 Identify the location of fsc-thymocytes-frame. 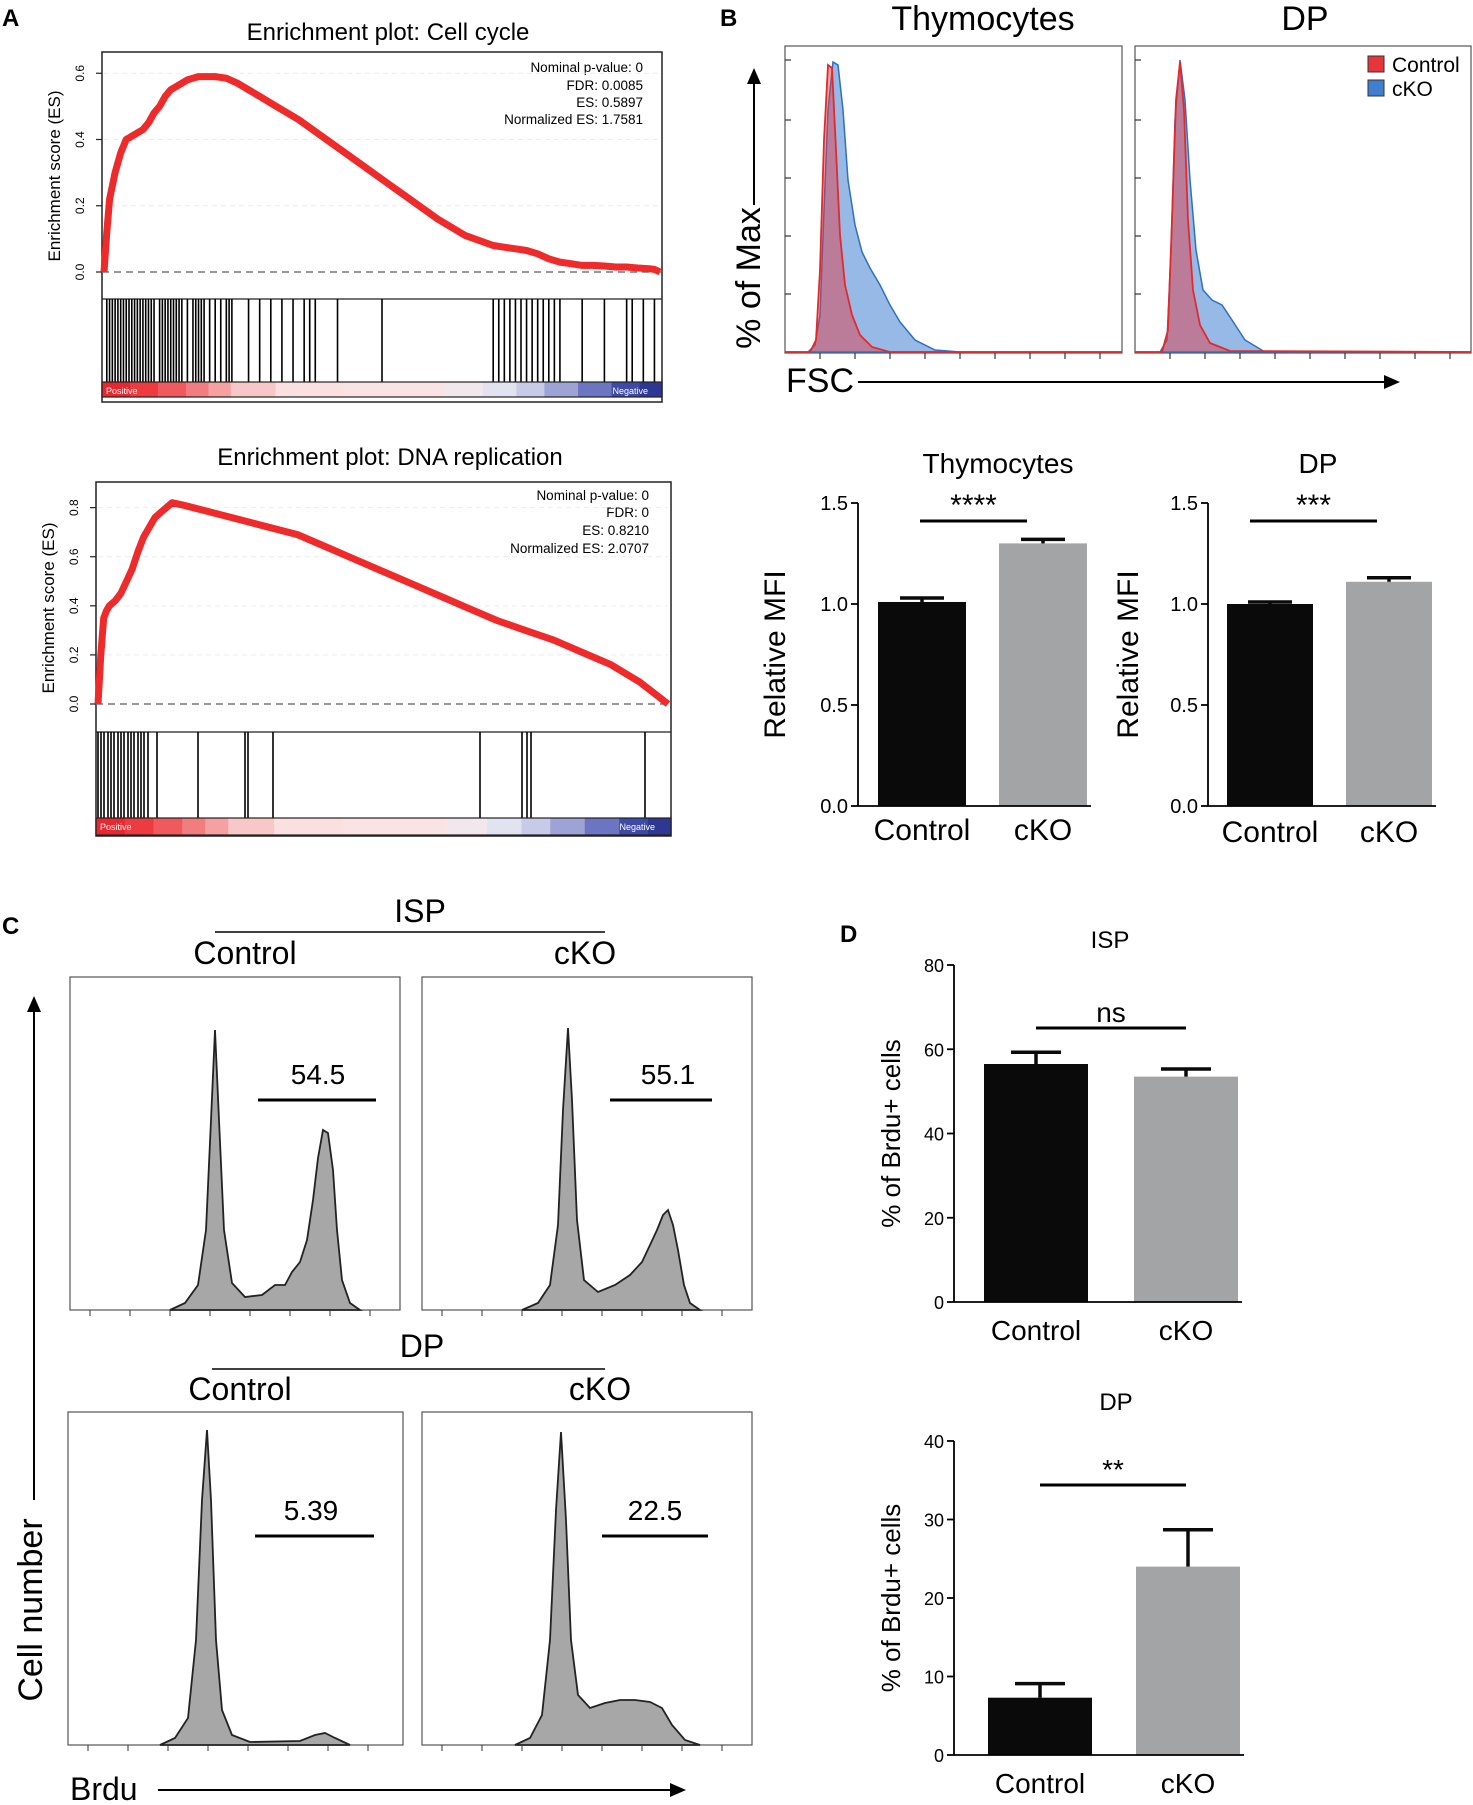
(953, 199).